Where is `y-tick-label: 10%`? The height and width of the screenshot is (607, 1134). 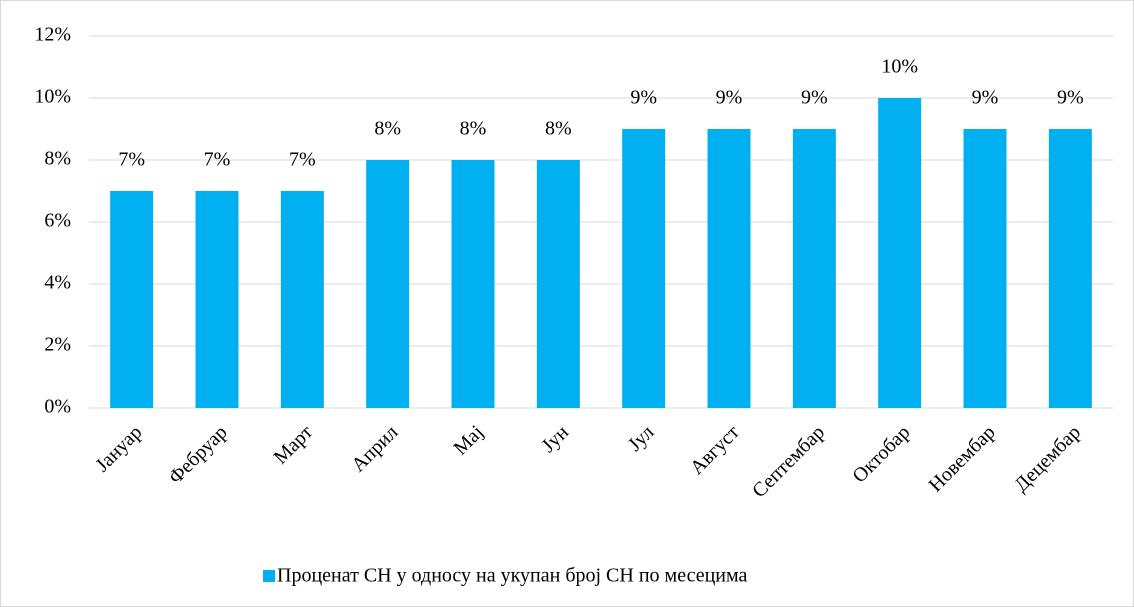 y-tick-label: 10% is located at coordinates (52, 97).